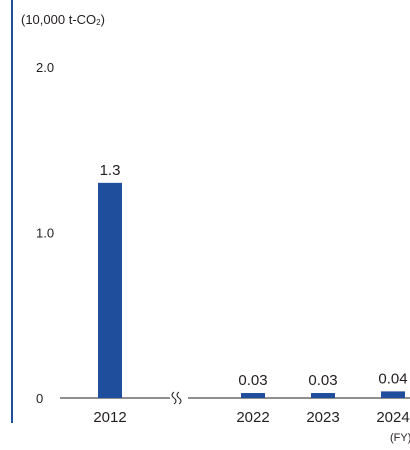 This screenshot has height=450, width=410. Describe the element at coordinates (400, 438) in the screenshot. I see `x-axis-unit-label: (FY)` at that location.